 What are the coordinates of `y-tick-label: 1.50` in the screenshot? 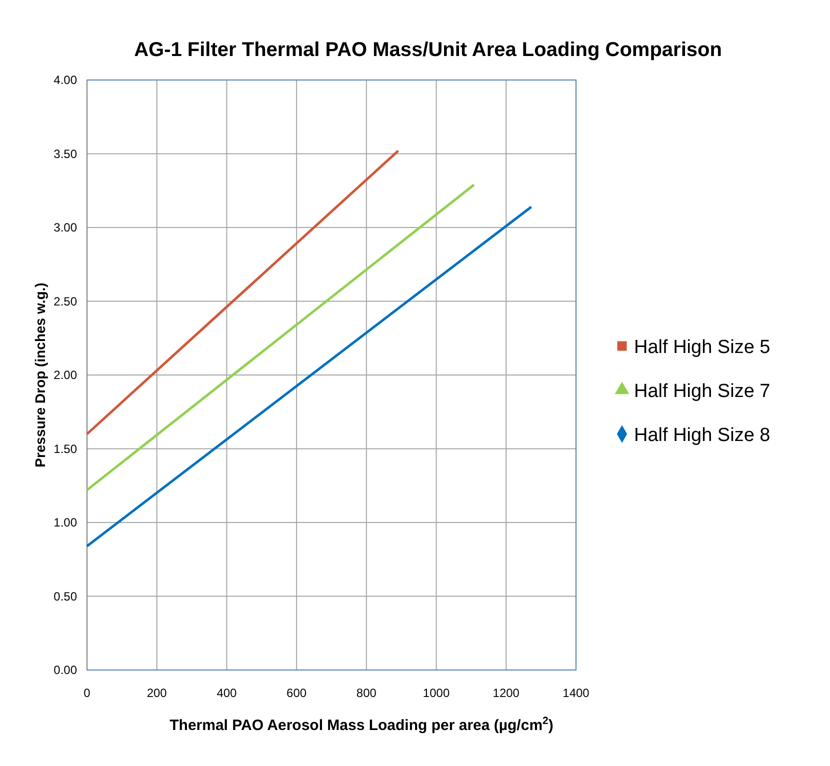 It's located at (66, 449).